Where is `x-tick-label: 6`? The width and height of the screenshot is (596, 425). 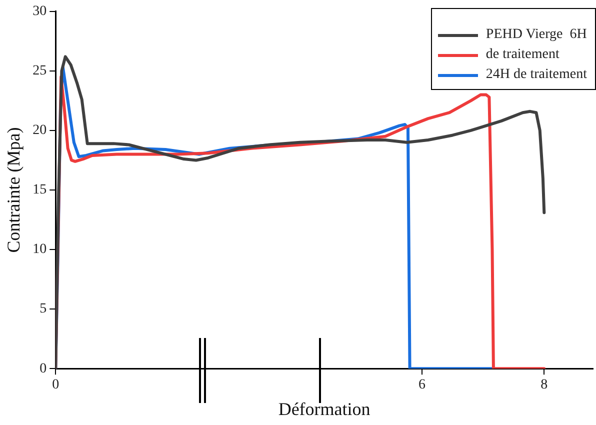 x-tick-label: 6 is located at coordinates (422, 385).